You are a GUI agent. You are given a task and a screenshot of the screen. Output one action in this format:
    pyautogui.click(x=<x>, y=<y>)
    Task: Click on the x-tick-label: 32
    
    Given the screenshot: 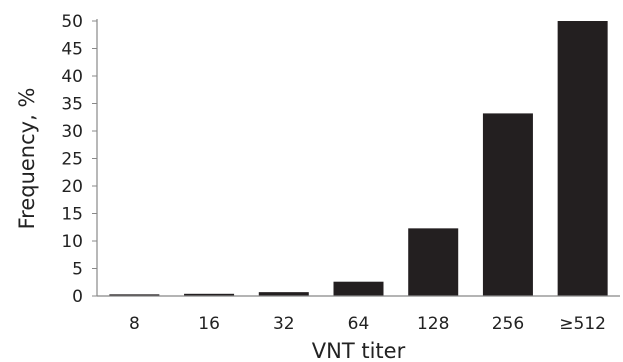 What is the action you would take?
    pyautogui.click(x=284, y=324)
    